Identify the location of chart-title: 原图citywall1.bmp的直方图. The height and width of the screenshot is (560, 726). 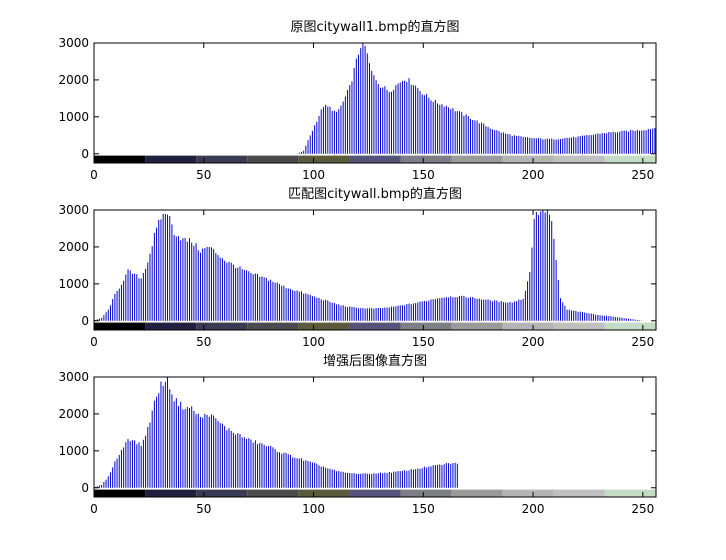
(375, 27).